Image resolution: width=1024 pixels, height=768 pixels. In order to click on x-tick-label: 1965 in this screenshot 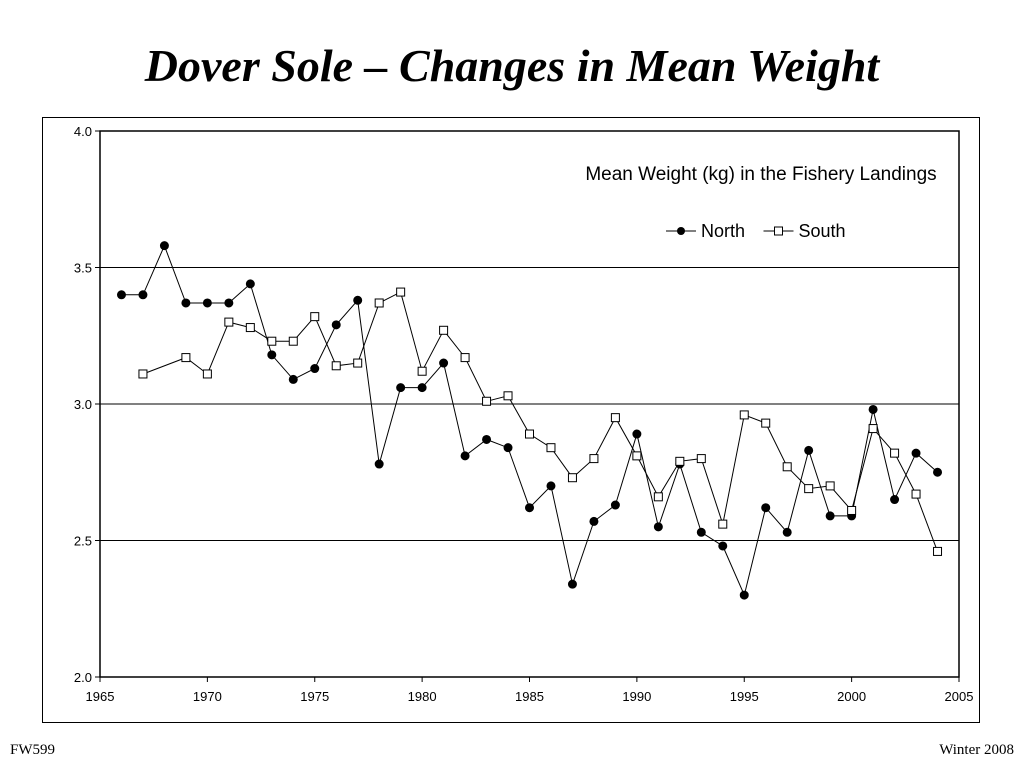, I will do `click(100, 696)`.